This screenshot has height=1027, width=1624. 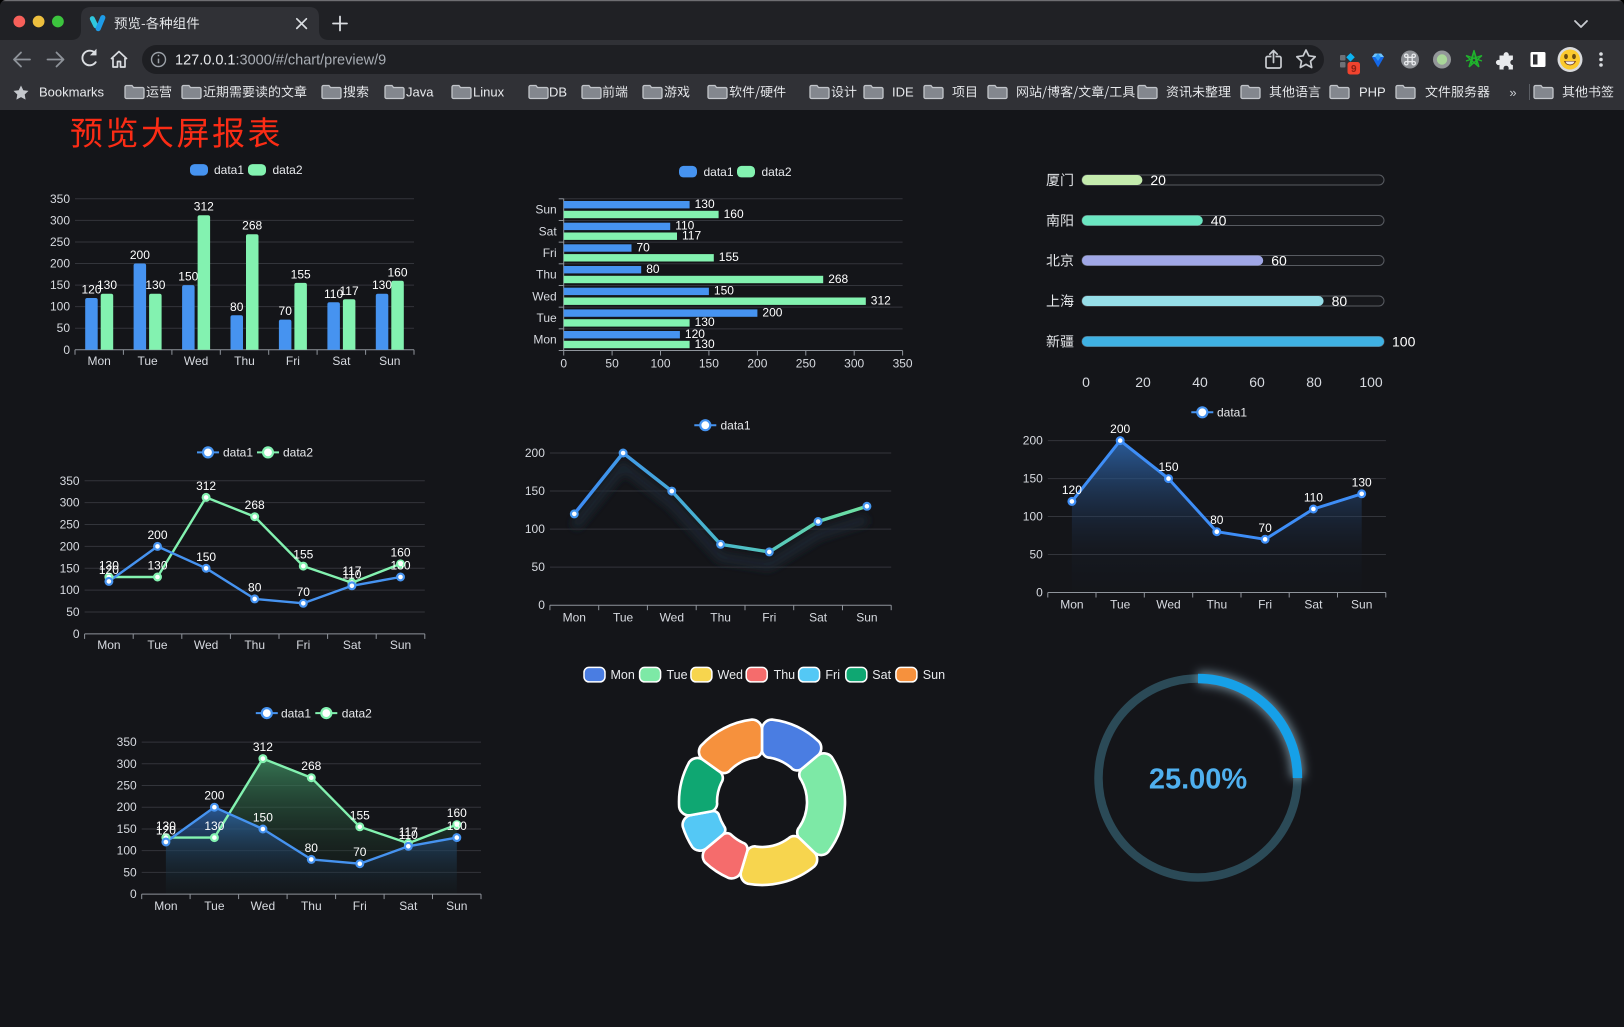 What do you see at coordinates (558, 92) in the screenshot?
I see `svg-text: DB` at bounding box center [558, 92].